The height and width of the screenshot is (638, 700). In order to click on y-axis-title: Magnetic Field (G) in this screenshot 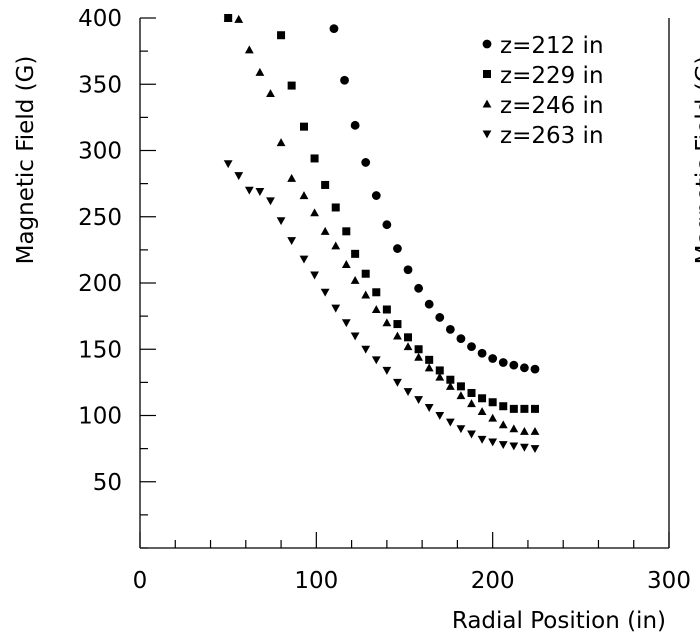, I will do `click(26, 160)`.